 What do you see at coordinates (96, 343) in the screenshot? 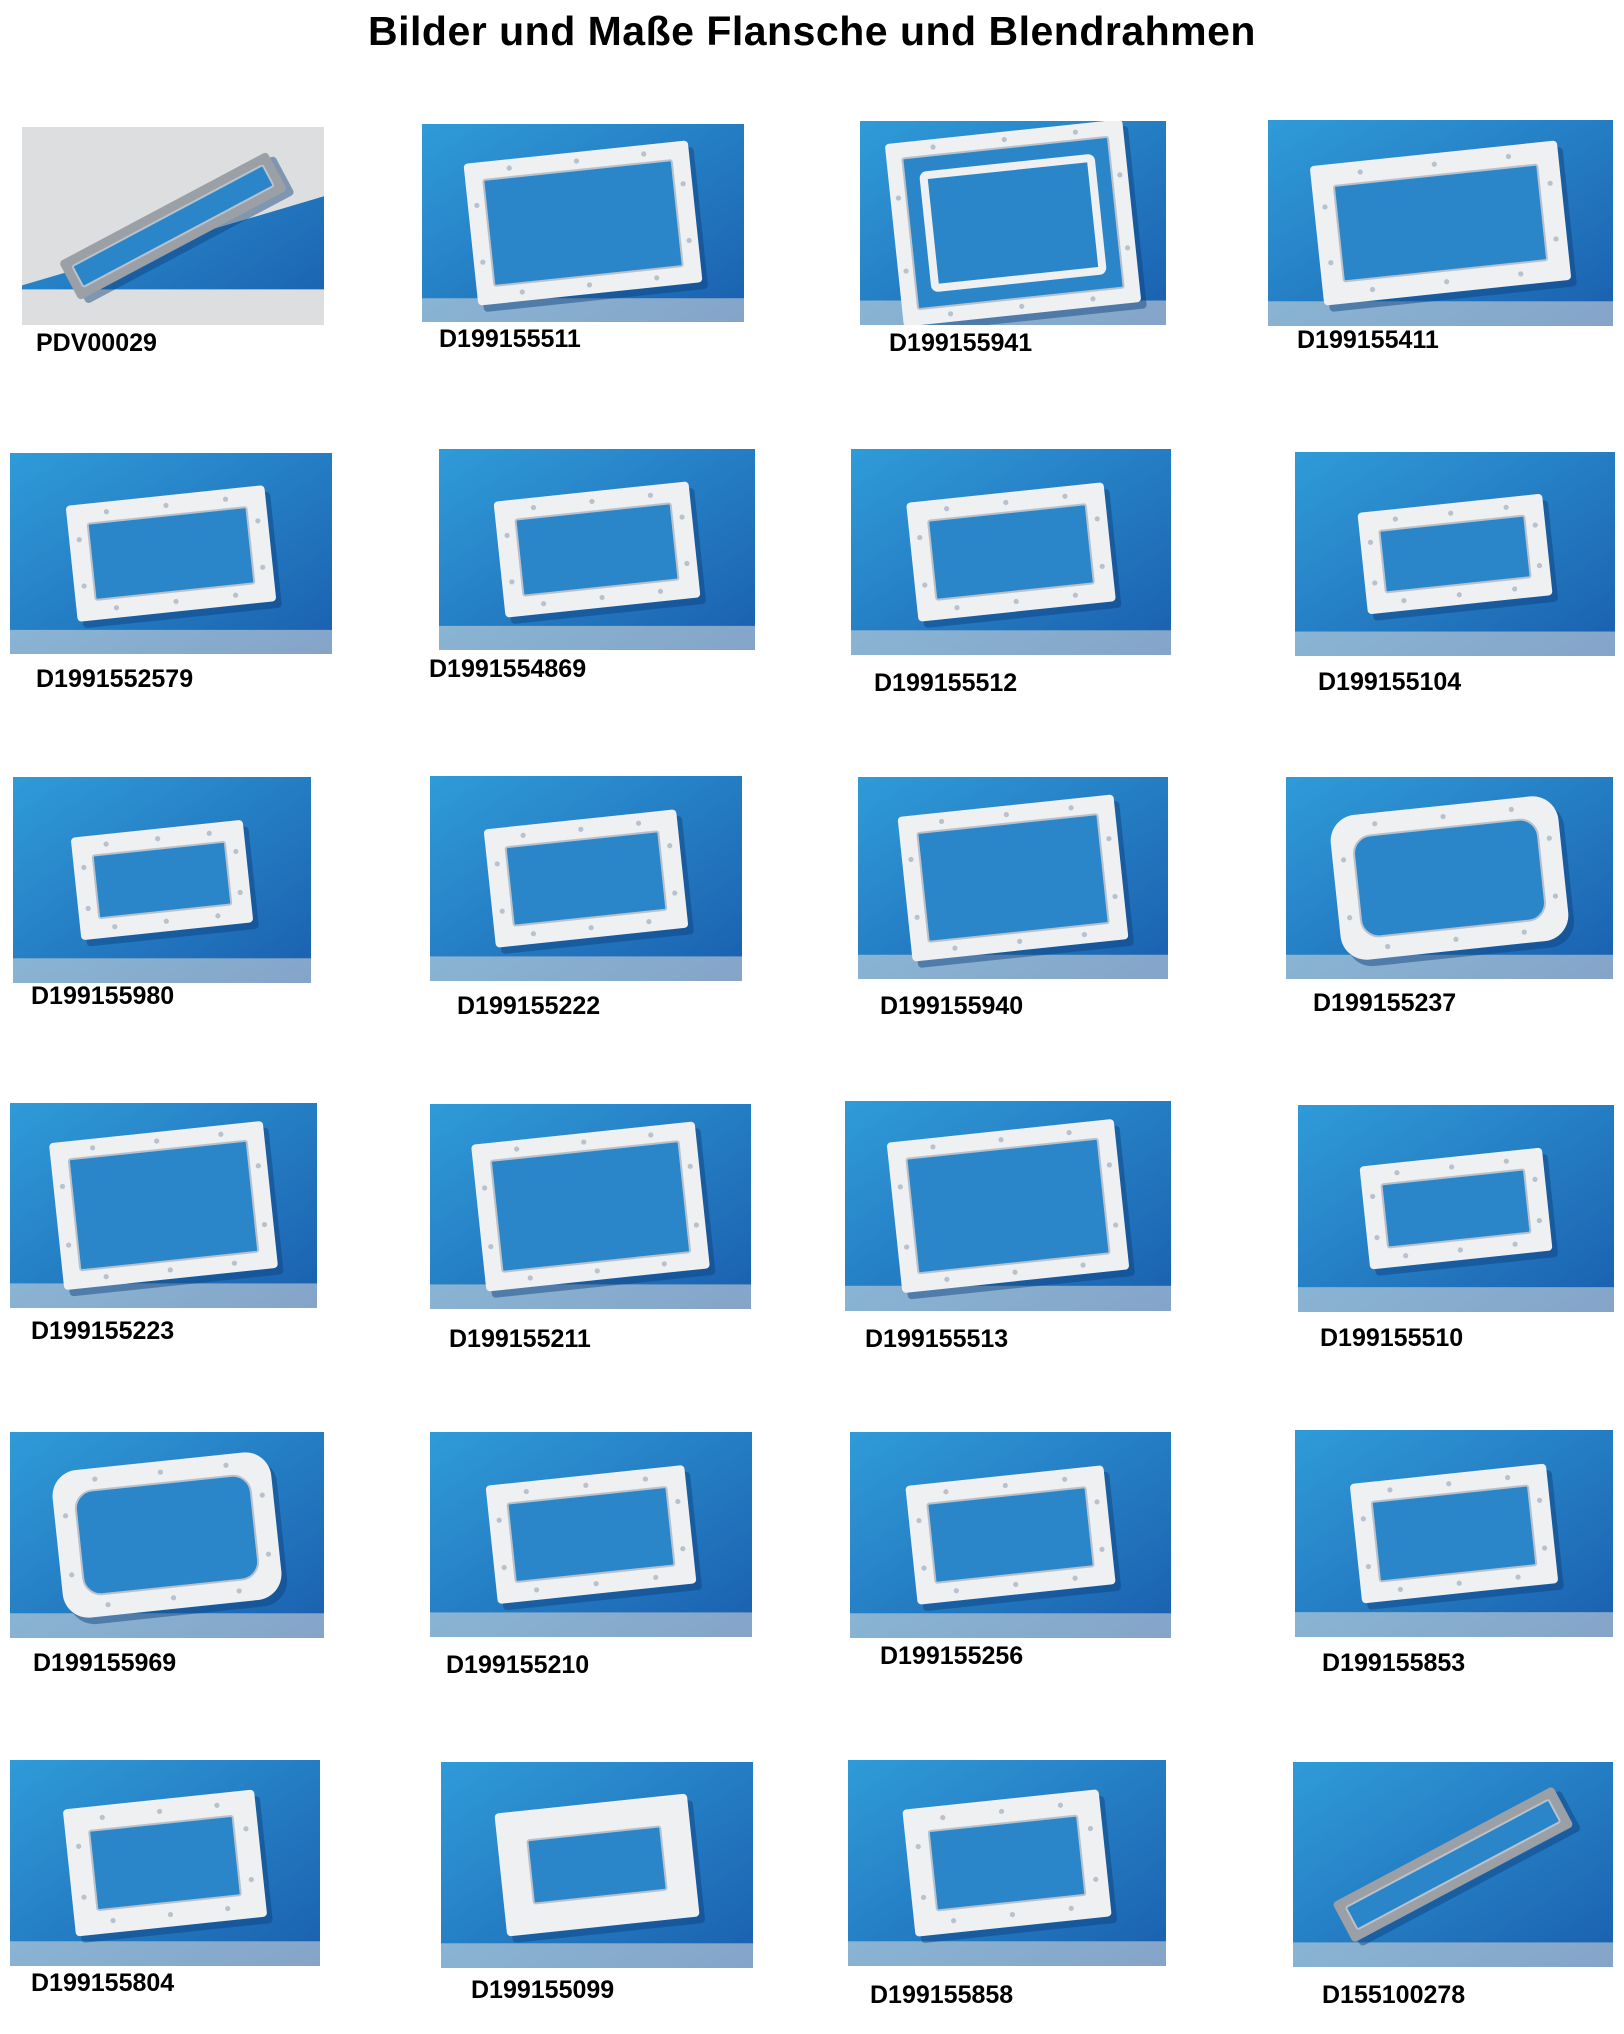
I see `product-code: PDV00029` at bounding box center [96, 343].